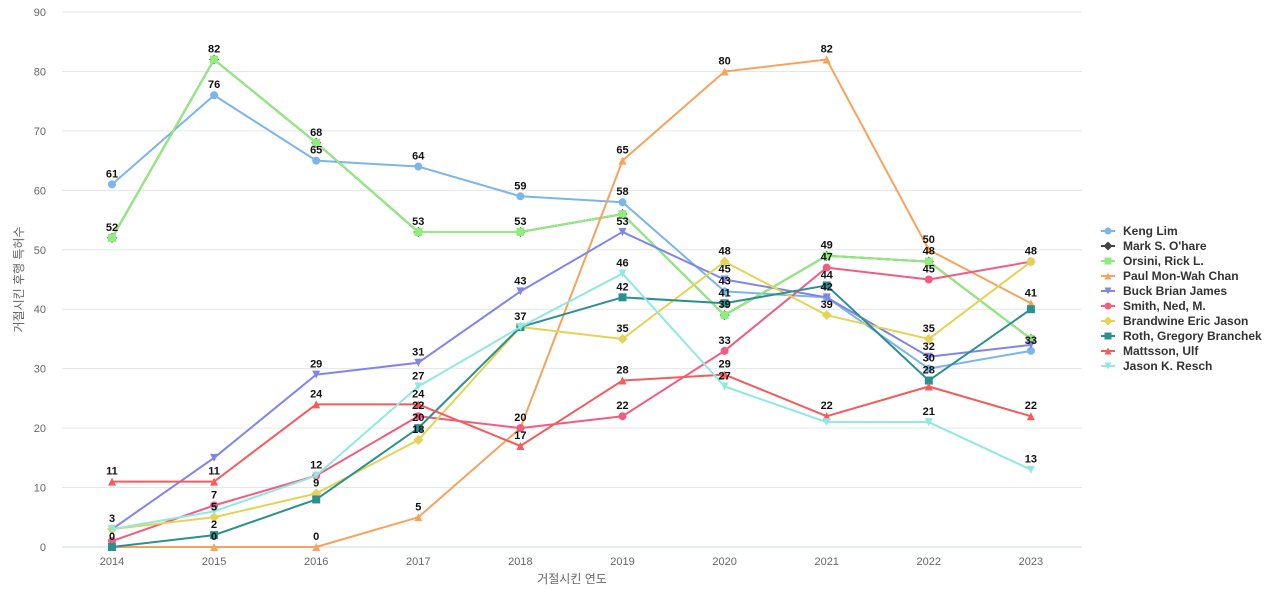  Describe the element at coordinates (40, 489) in the screenshot. I see `y-tick-label: 10` at that location.